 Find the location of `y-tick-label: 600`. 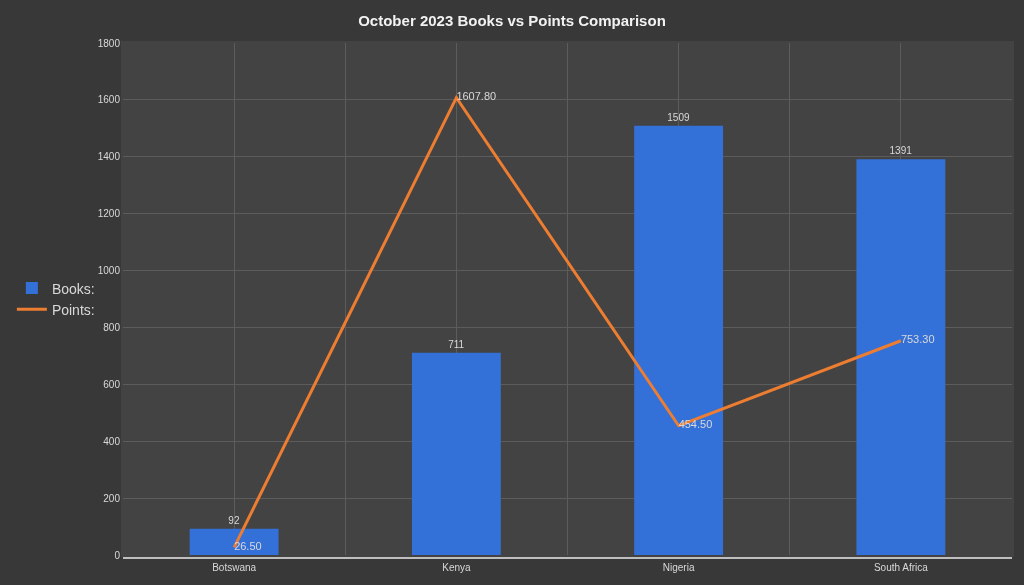

y-tick-label: 600 is located at coordinates (112, 384).